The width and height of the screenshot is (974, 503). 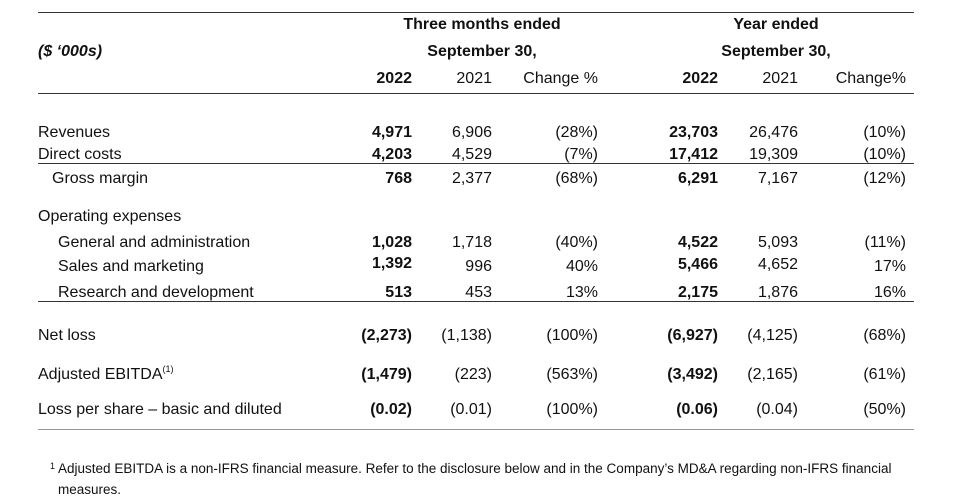 I want to click on cell-q21: 453, so click(x=478, y=292).